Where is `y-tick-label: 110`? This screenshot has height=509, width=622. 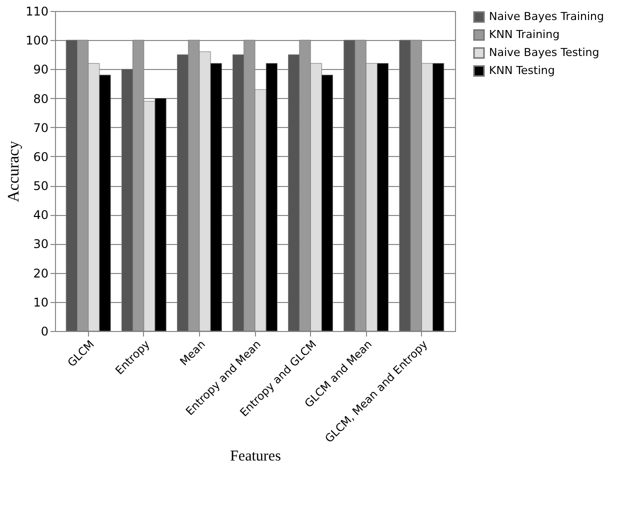
y-tick-label: 110 is located at coordinates (37, 11).